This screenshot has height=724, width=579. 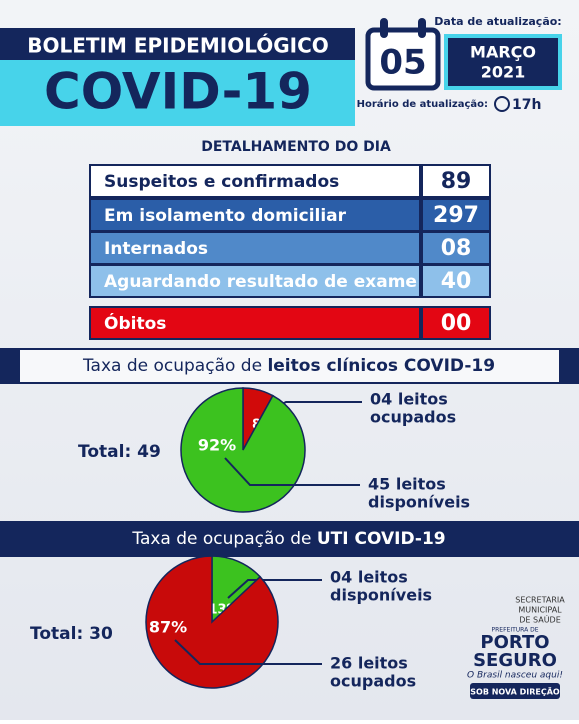 What do you see at coordinates (540, 619) in the screenshot?
I see `department: DE SAÚDE` at bounding box center [540, 619].